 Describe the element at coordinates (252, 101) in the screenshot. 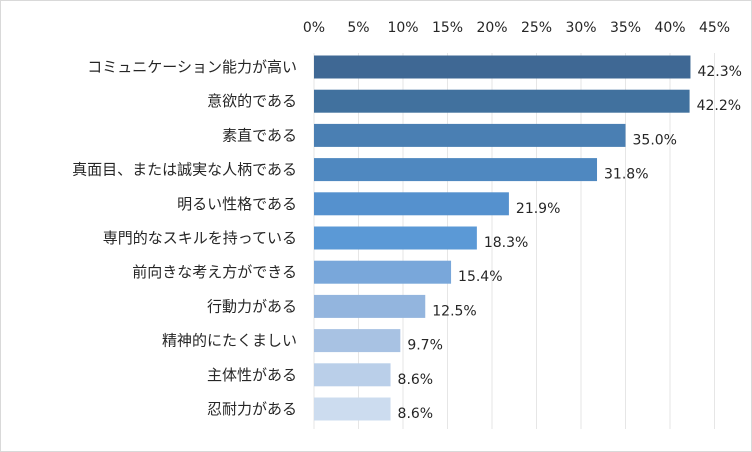

I see `category-label: 意欲的である` at that location.